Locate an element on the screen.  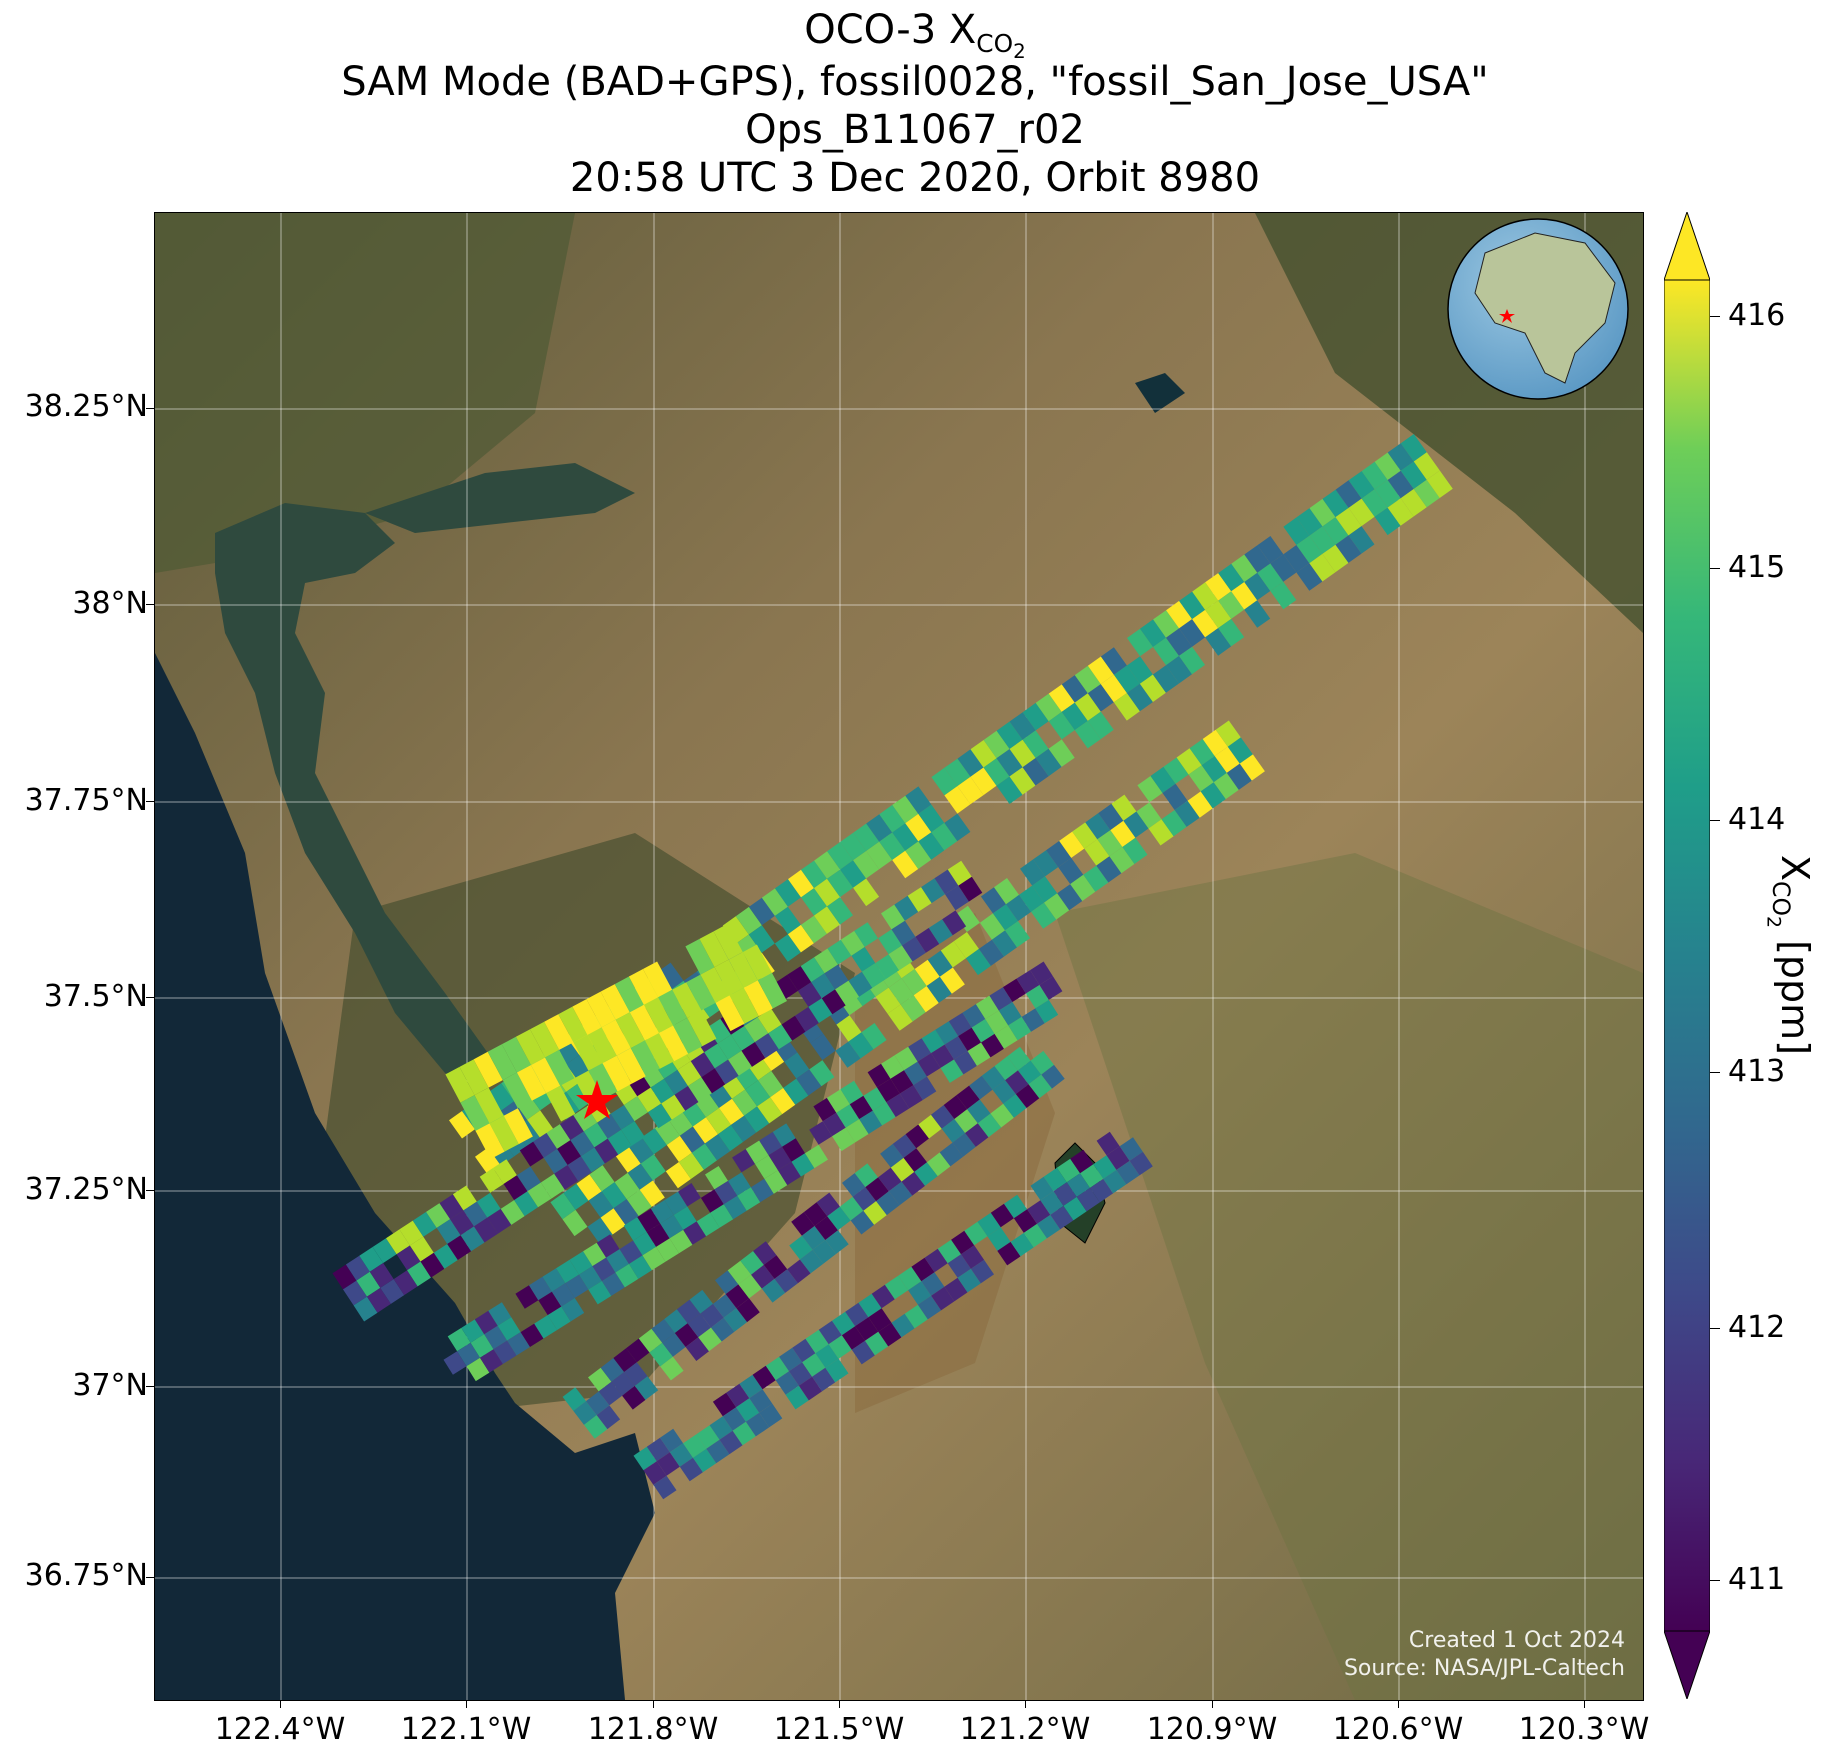
colorbar-tick is located at coordinates (1715, 316).